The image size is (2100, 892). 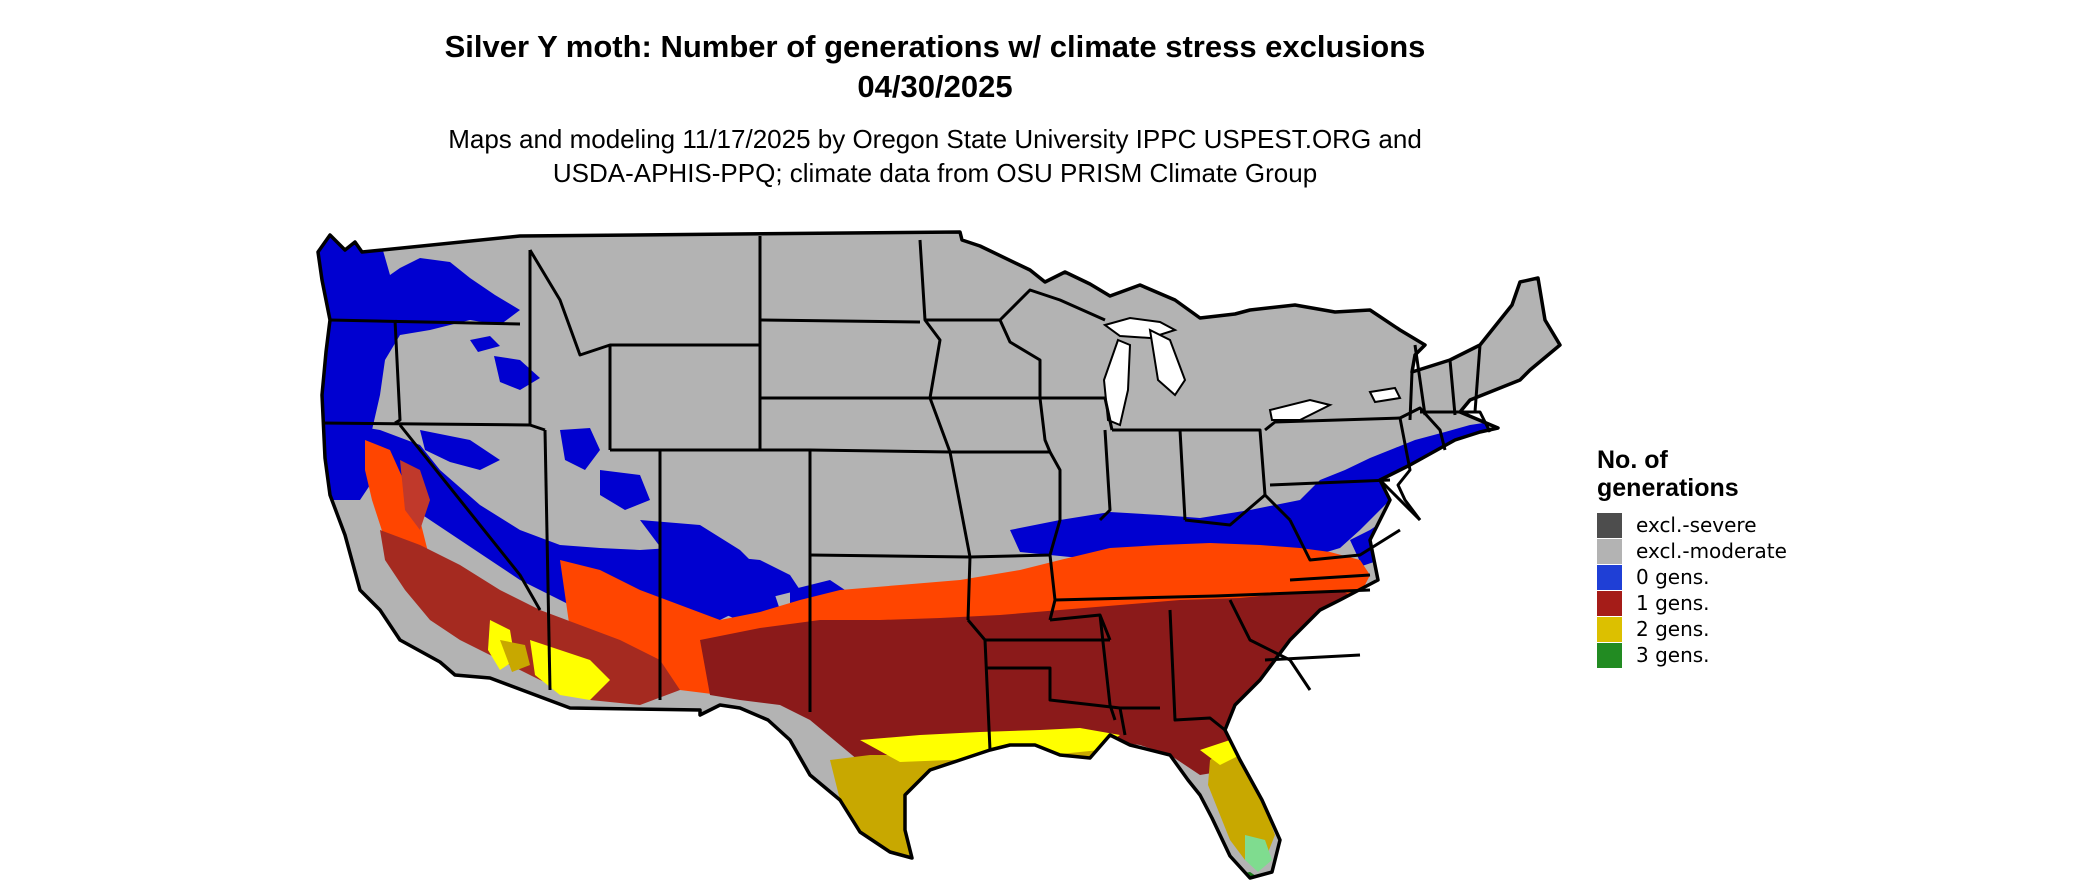 I want to click on legend-item: excl.-moderate, so click(x=1692, y=551).